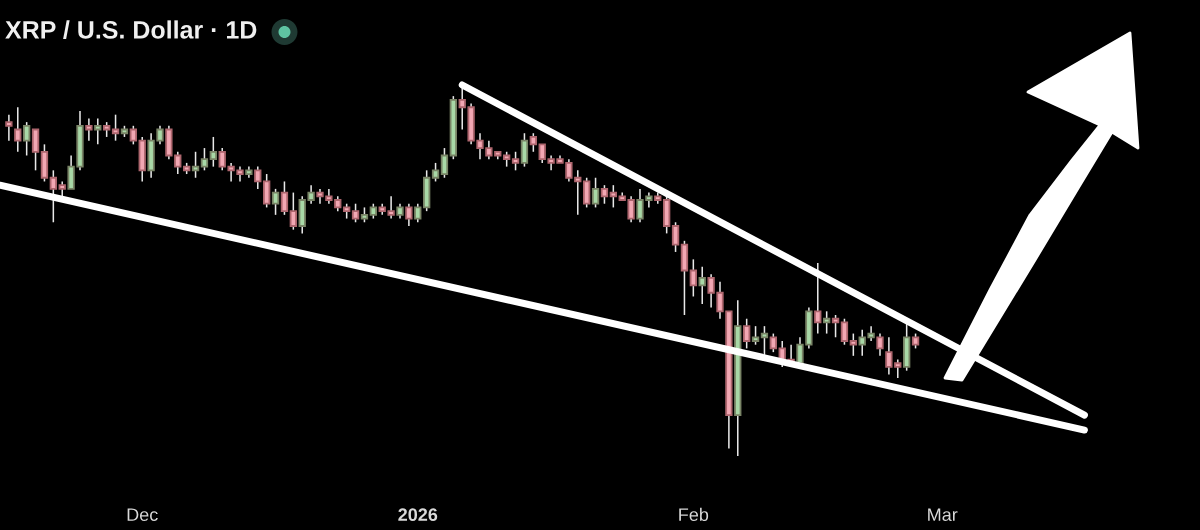  What do you see at coordinates (131, 29) in the screenshot?
I see `chart-title: XRP / U.S. Dollar · 1D` at bounding box center [131, 29].